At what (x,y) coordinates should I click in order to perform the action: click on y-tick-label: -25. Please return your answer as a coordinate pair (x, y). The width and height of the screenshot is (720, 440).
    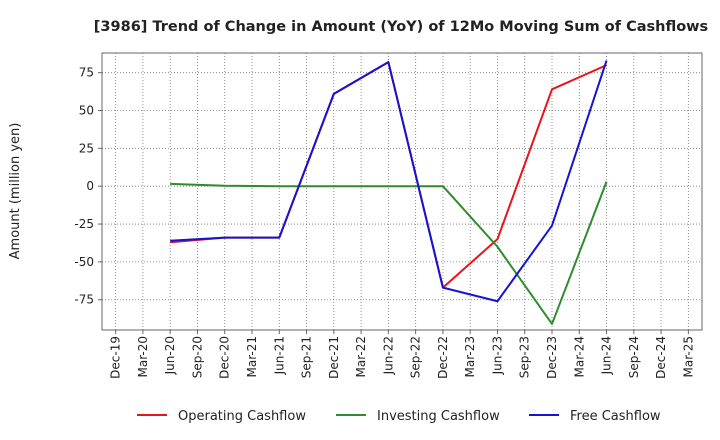
    Looking at the image, I should click on (84, 224).